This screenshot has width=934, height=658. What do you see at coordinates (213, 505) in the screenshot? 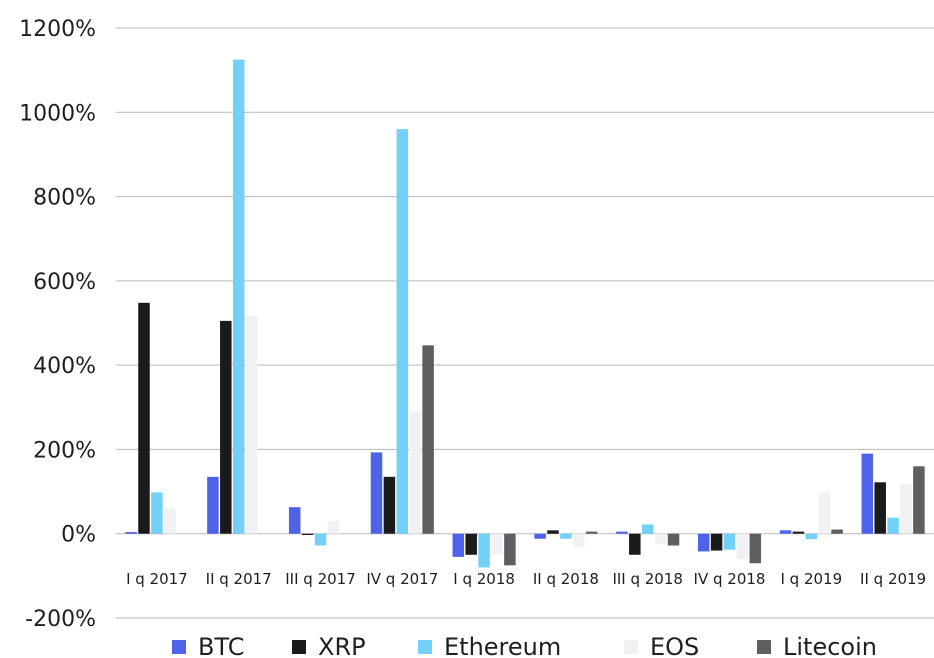
I see `bar-btc-ii-q-2017` at bounding box center [213, 505].